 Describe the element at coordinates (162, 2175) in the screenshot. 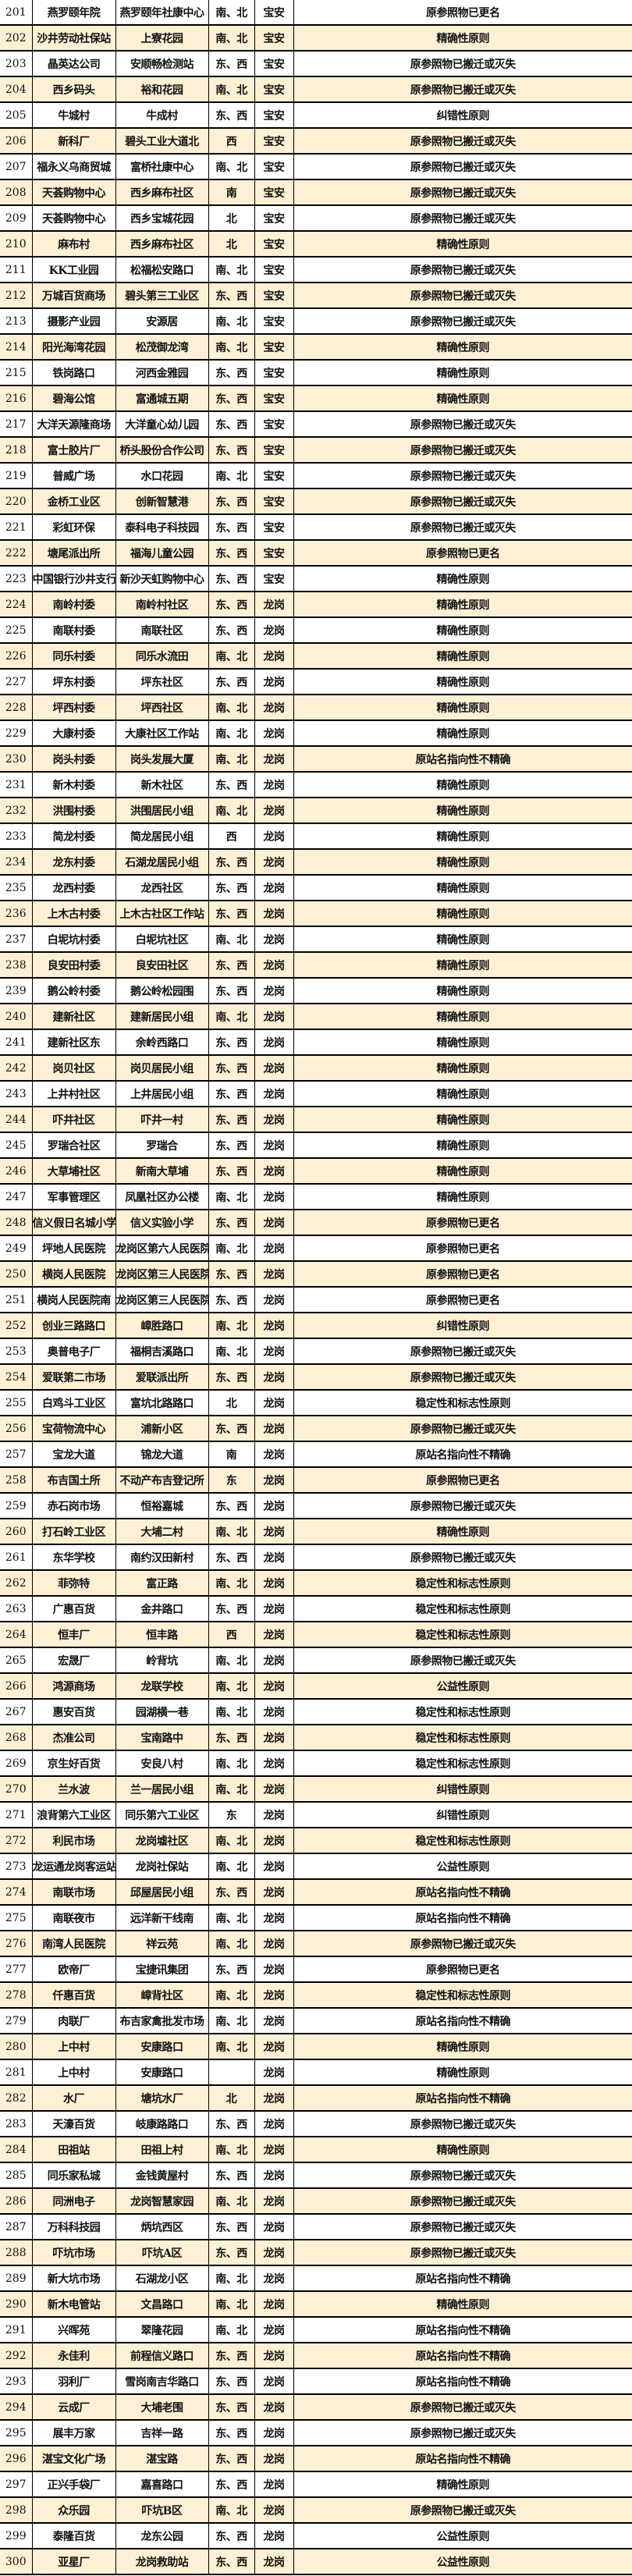

I see `new-station-name-cell: 金钱黄屋村` at that location.